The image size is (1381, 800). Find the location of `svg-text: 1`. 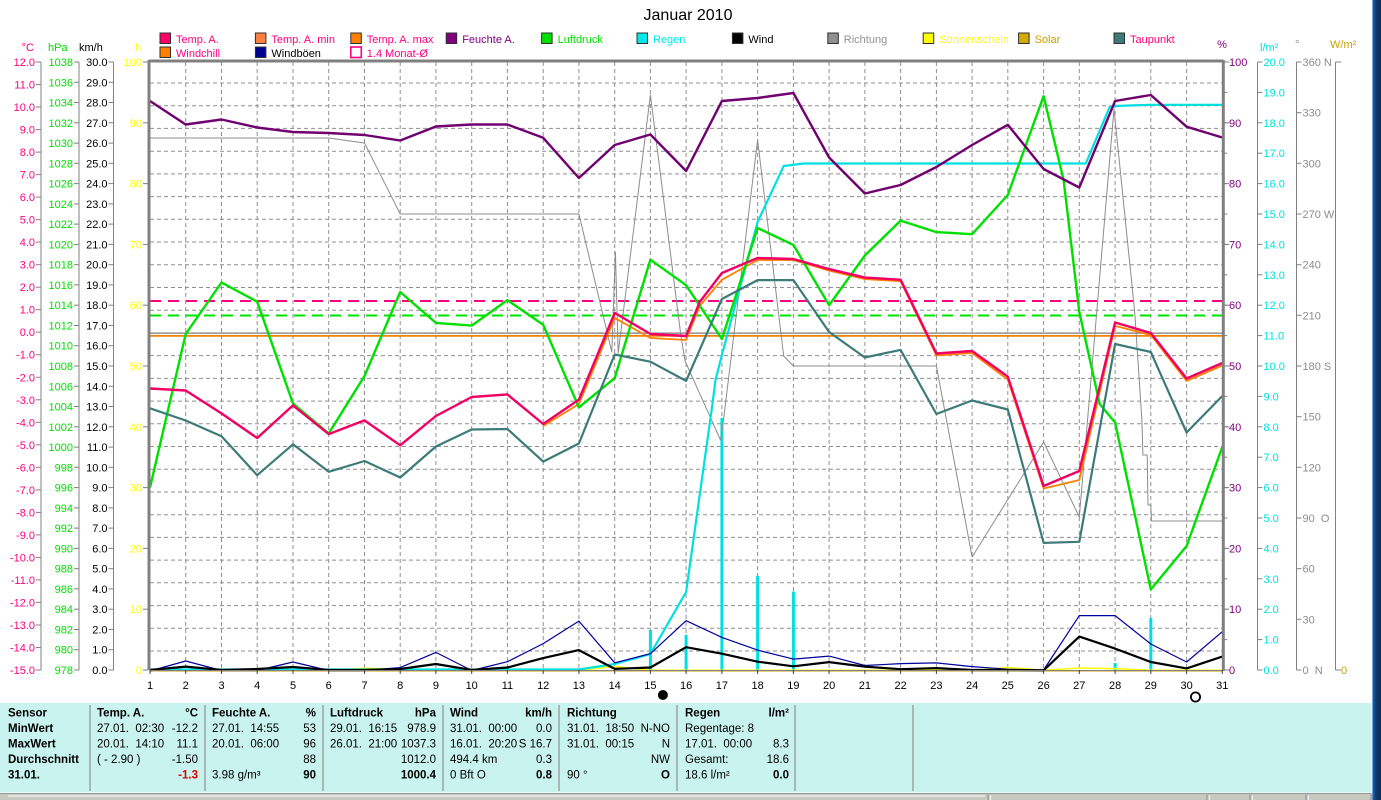

svg-text: 1 is located at coordinates (150, 686).